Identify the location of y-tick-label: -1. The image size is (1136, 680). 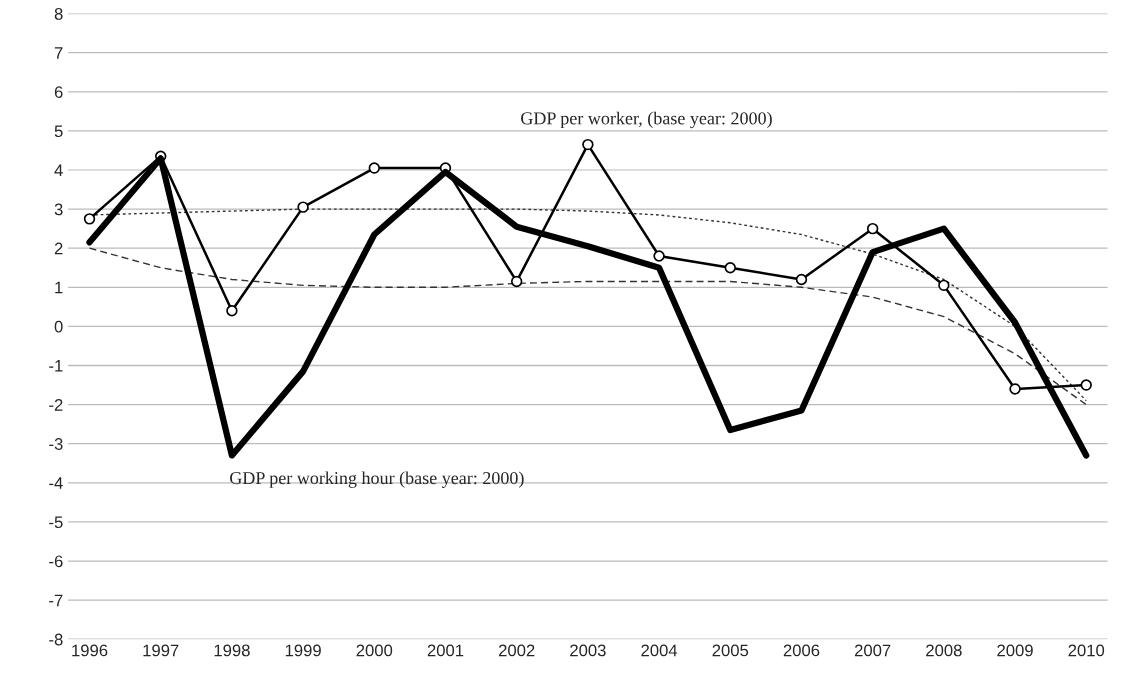
(56, 366).